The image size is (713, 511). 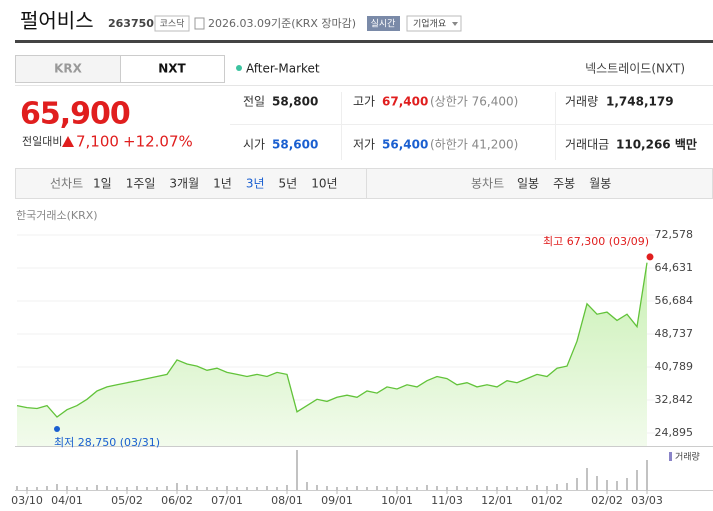 I want to click on change-pct: +12.07%, so click(x=158, y=142).